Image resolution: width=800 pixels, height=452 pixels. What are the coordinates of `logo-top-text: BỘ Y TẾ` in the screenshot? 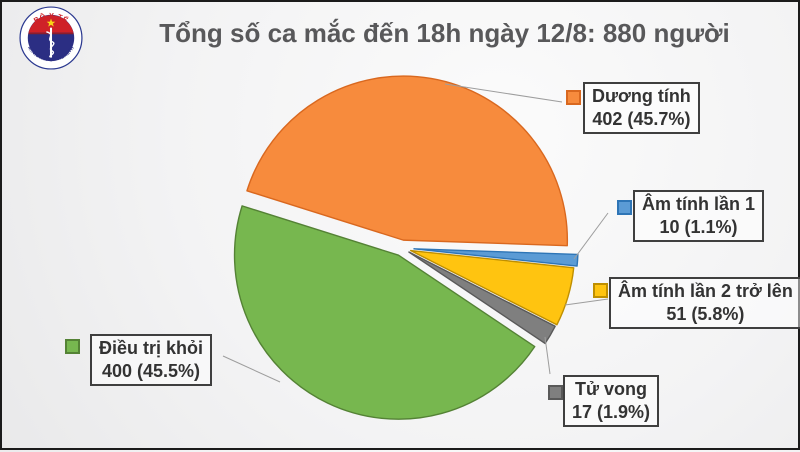 It's located at (51, 18).